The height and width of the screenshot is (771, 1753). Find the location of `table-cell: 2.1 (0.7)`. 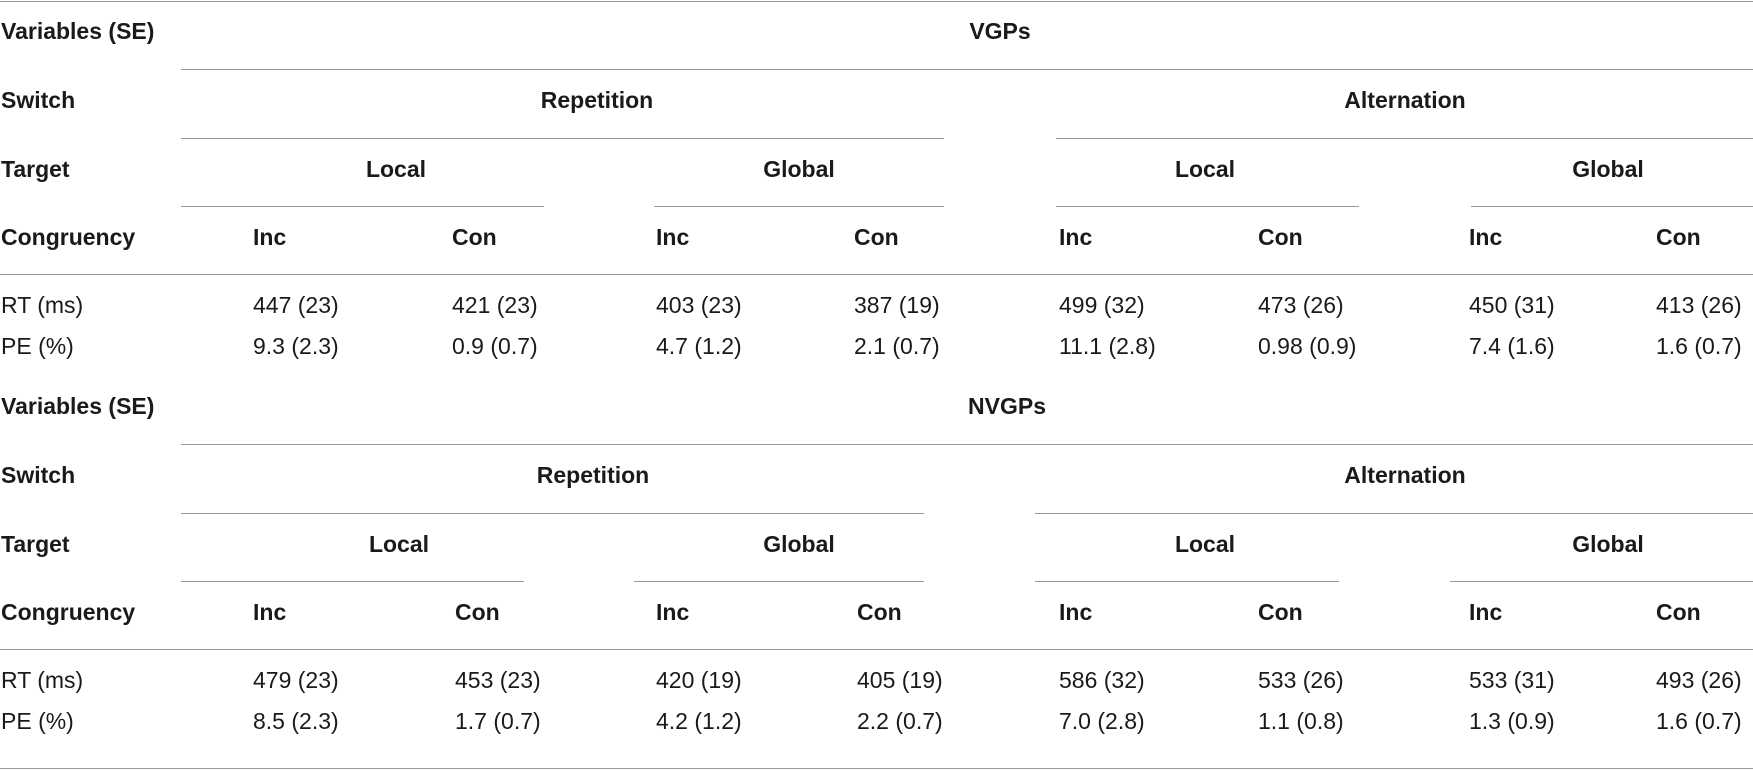

table-cell: 2.1 (0.7) is located at coordinates (897, 346).